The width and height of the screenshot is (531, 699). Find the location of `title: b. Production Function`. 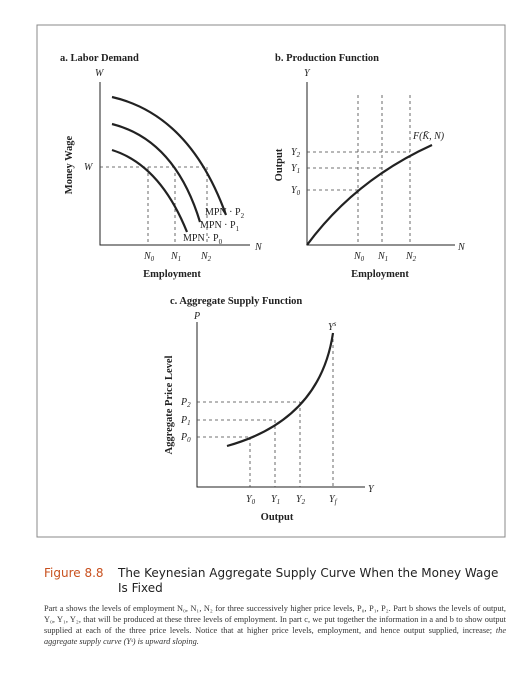

title: b. Production Function is located at coordinates (327, 58).